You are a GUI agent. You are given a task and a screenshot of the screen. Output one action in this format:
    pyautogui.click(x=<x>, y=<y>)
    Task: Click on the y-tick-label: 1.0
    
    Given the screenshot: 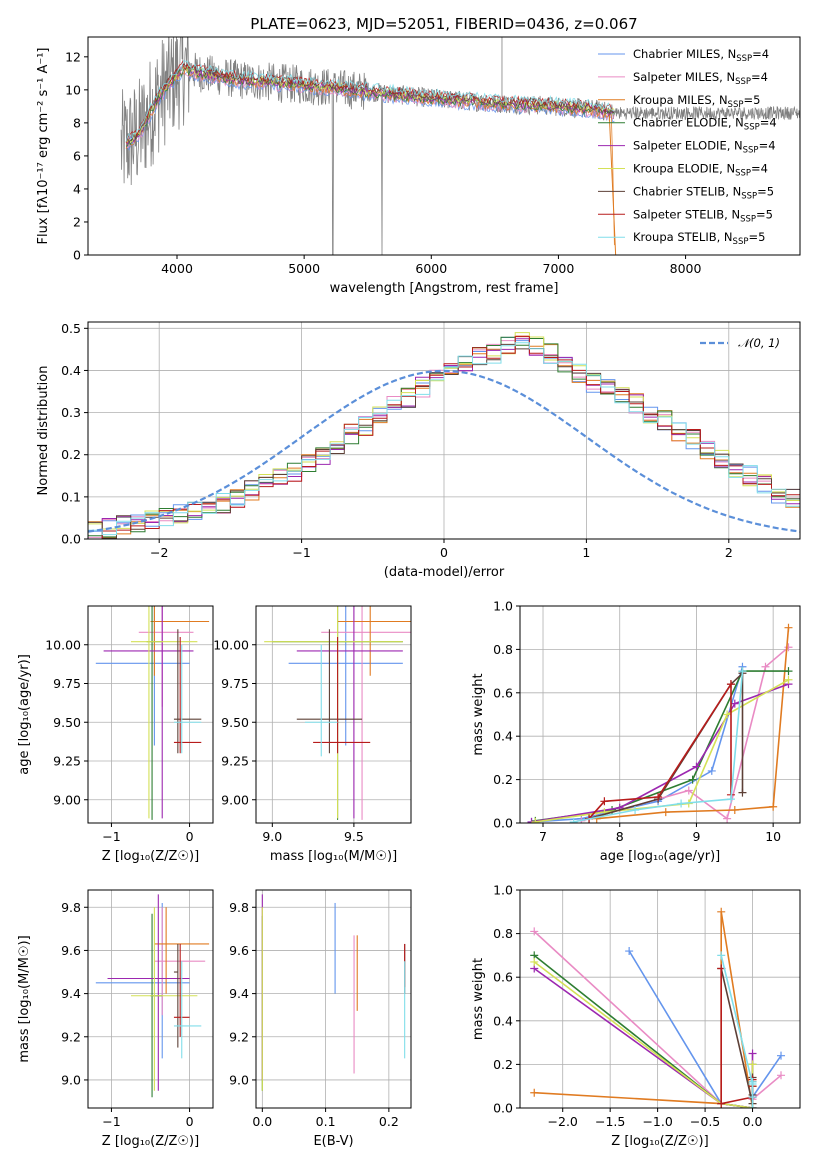 What is the action you would take?
    pyautogui.click(x=503, y=606)
    